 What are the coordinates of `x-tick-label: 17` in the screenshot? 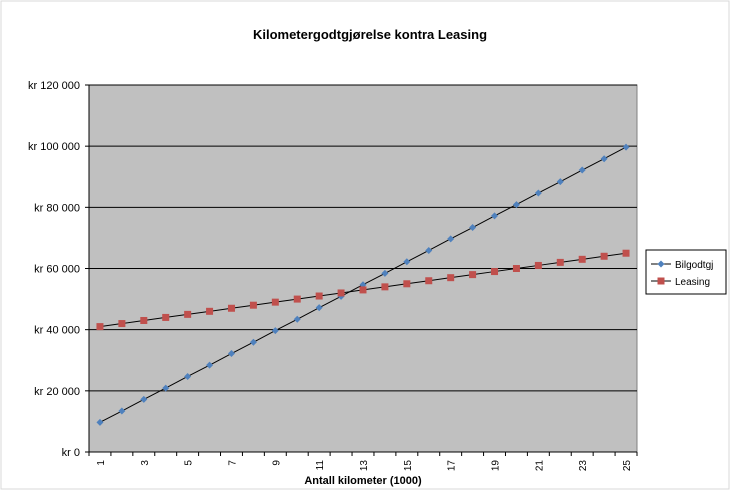 It's located at (452, 466).